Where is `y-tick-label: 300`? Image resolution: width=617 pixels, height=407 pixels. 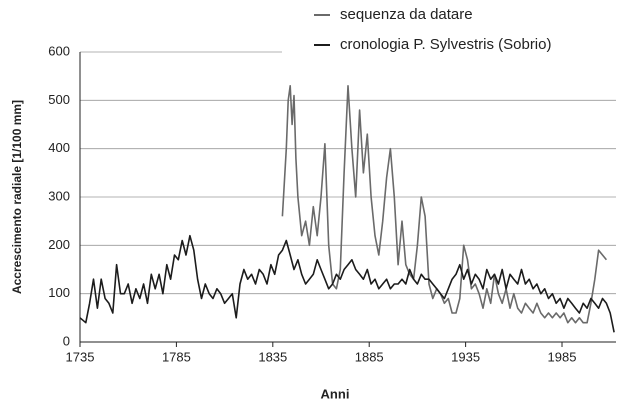 y-tick-label: 300 is located at coordinates (59, 195).